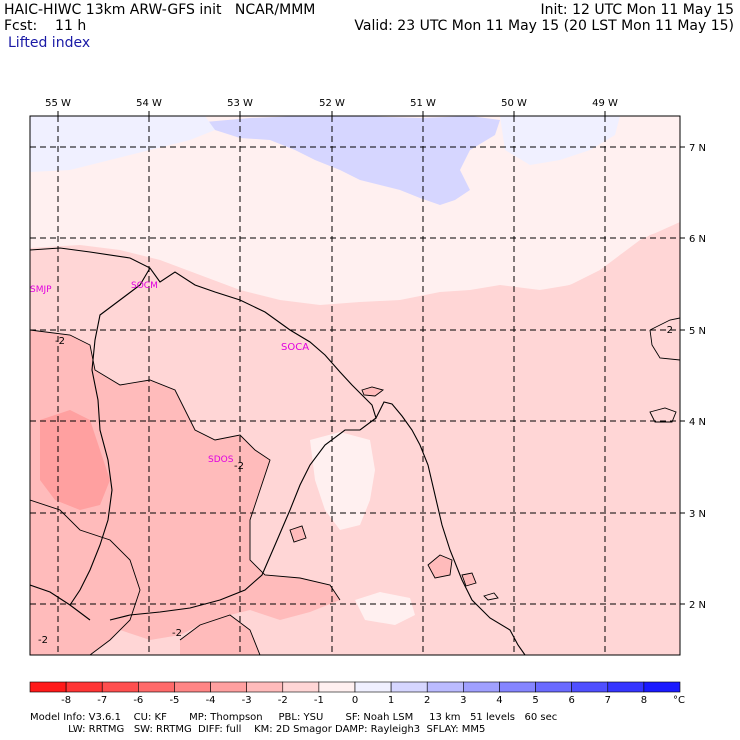 The width and height of the screenshot is (740, 740). I want to click on station-label: SMJP, so click(41, 290).